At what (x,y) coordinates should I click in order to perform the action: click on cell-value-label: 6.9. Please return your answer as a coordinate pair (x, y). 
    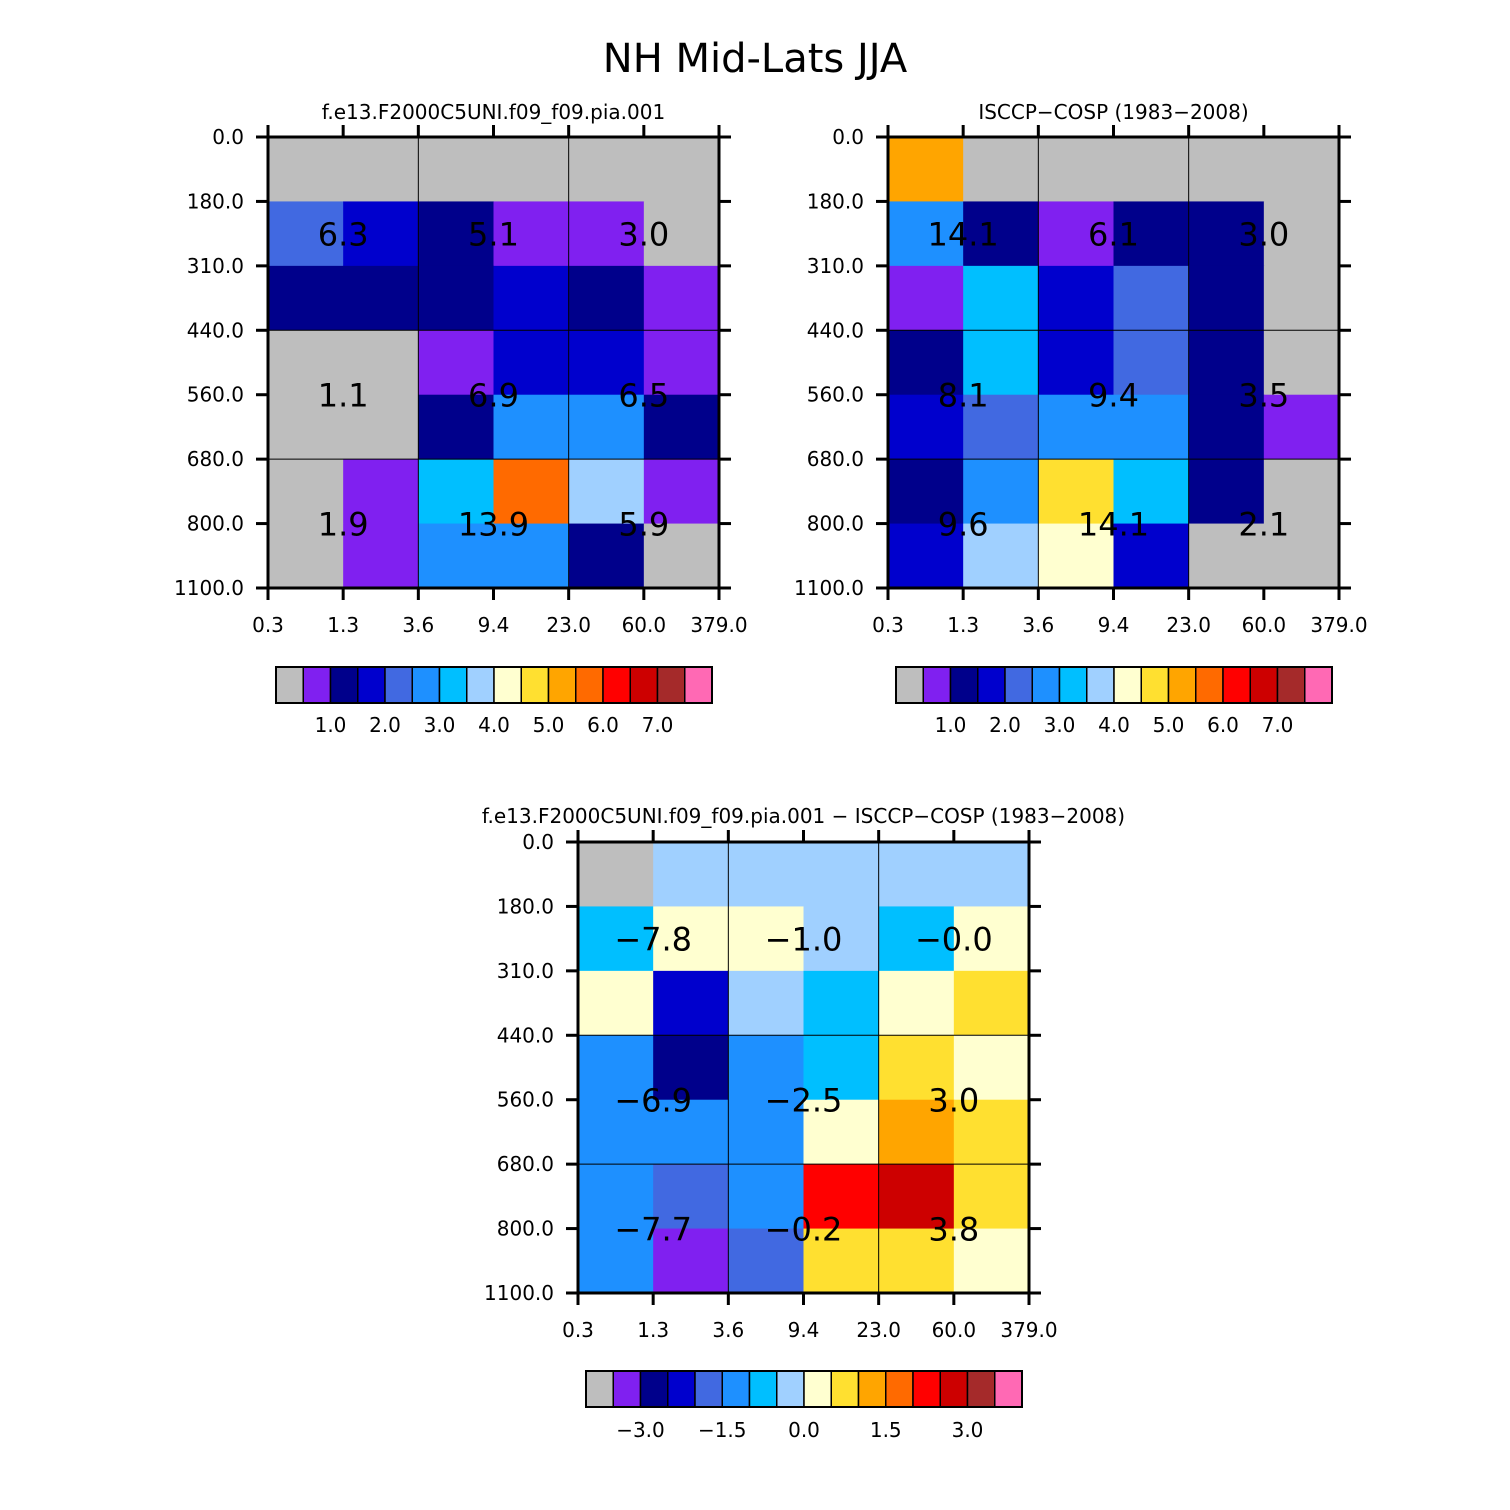
    Looking at the image, I should click on (493, 396).